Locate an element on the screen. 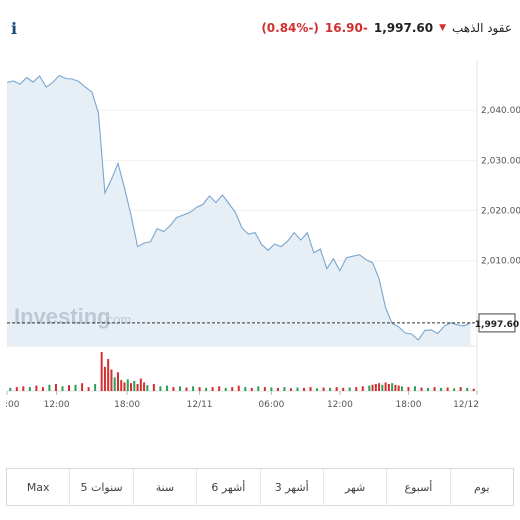  range-button-1m: شهر is located at coordinates (354, 487).